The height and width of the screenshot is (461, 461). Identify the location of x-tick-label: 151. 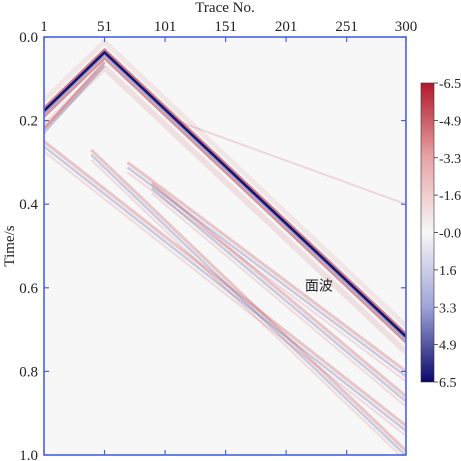
(225, 27).